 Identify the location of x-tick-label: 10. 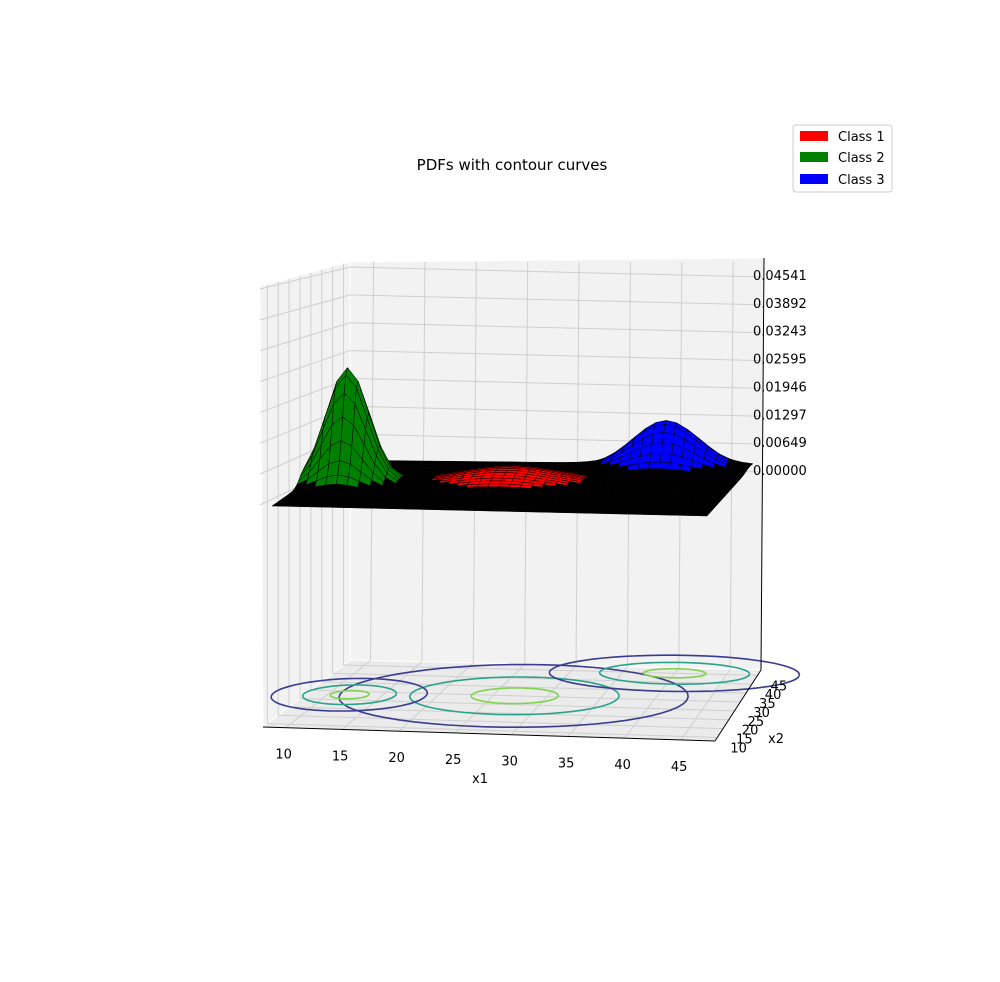
(283, 755).